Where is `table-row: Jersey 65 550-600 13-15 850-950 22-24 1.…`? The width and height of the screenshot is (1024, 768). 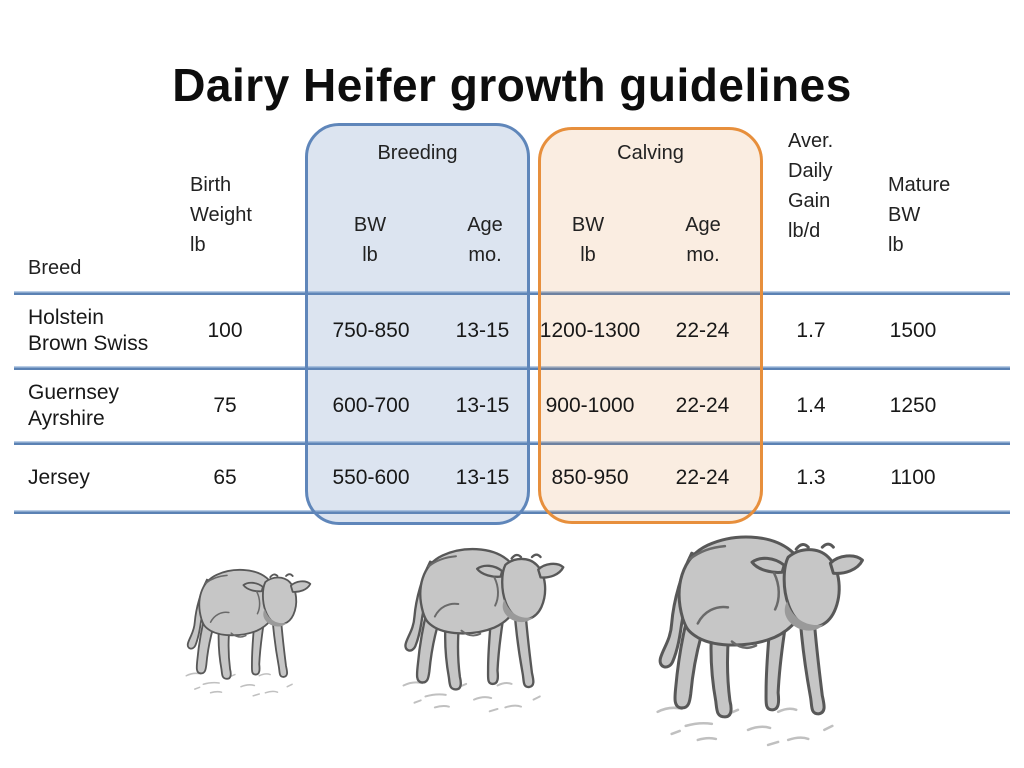 table-row: Jersey 65 550-600 13-15 850-950 22-24 1.… is located at coordinates (512, 477).